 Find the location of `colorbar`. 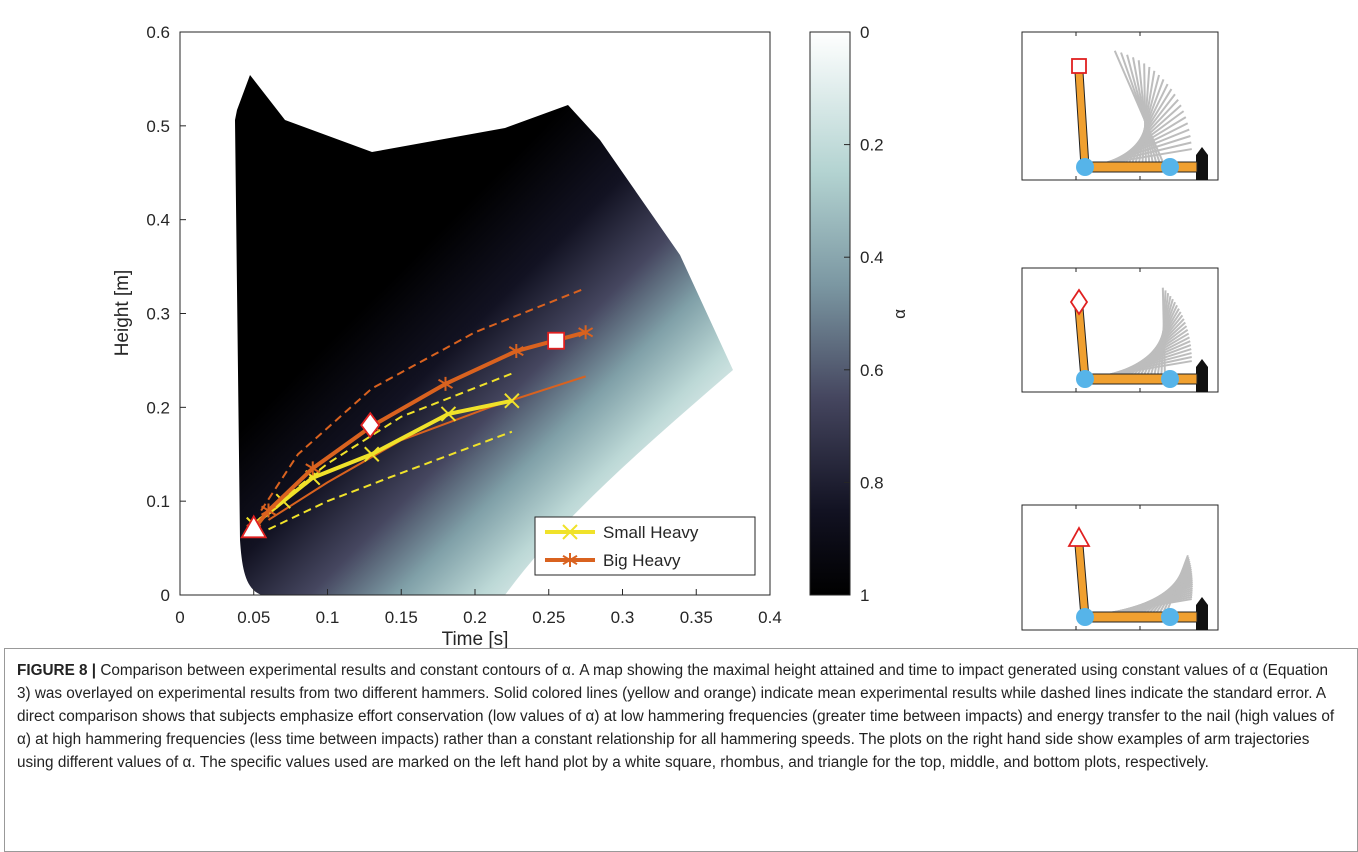

colorbar is located at coordinates (830, 313).